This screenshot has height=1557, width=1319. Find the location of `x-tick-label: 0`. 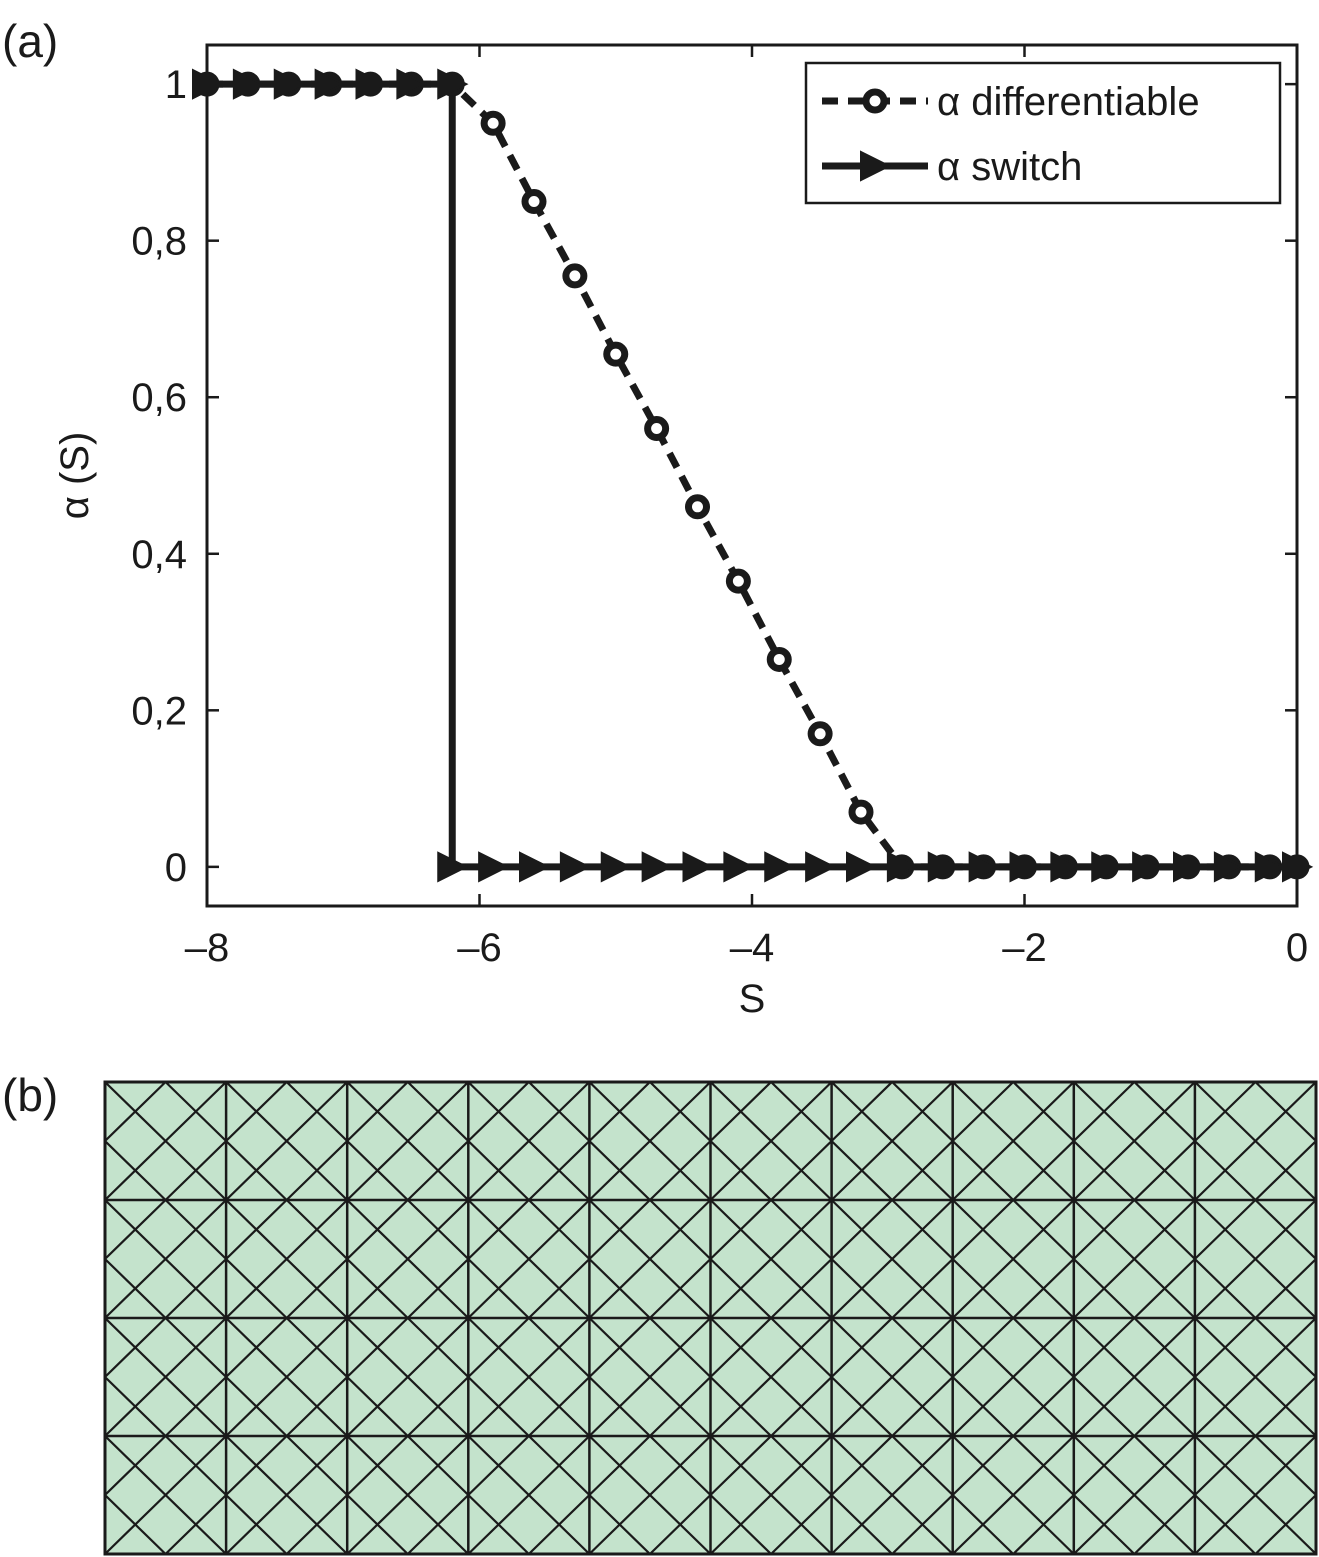

x-tick-label: 0 is located at coordinates (1297, 948).